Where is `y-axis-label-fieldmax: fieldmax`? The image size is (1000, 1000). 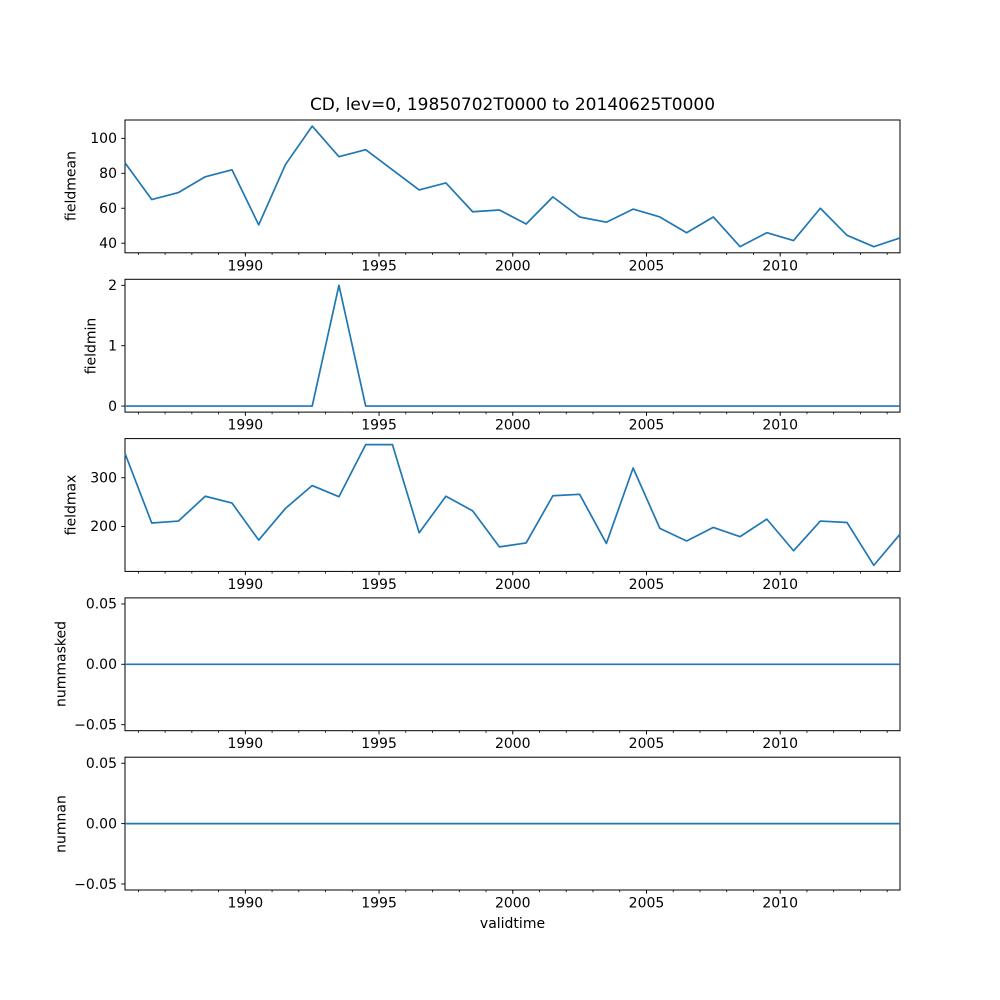
y-axis-label-fieldmax: fieldmax is located at coordinates (71, 505).